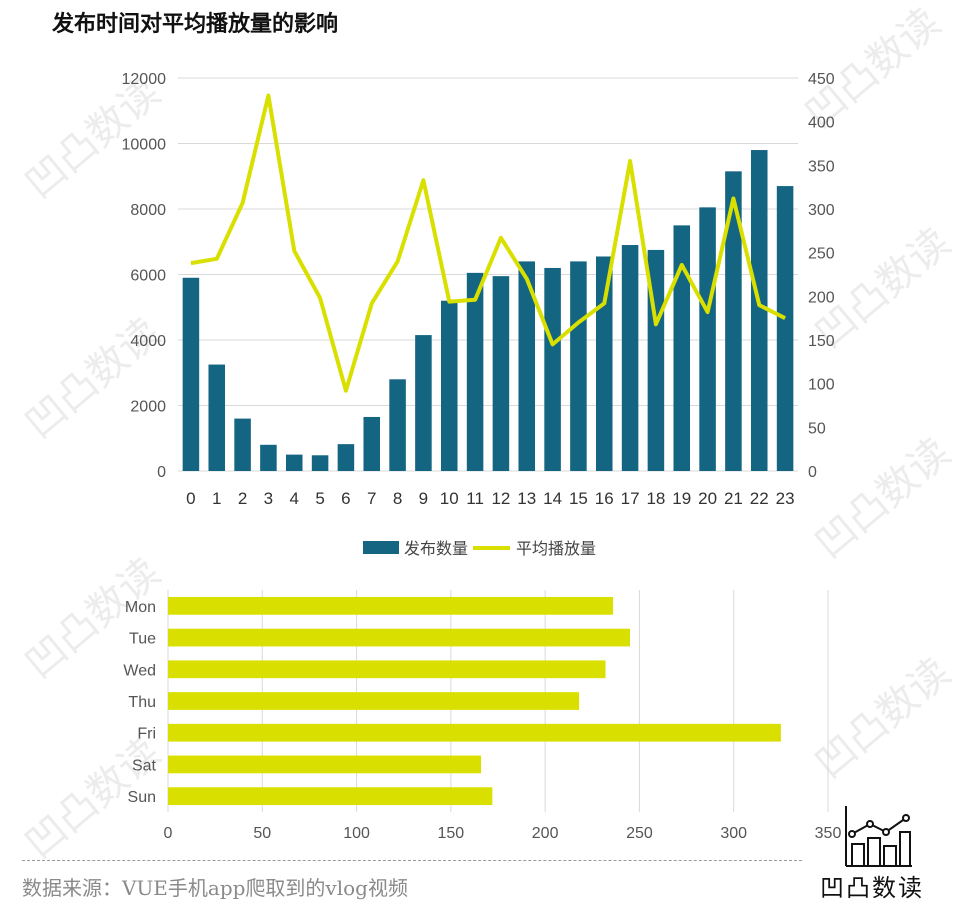  Describe the element at coordinates (828, 833) in the screenshot. I see `bottom-x-tick-label: 350` at that location.